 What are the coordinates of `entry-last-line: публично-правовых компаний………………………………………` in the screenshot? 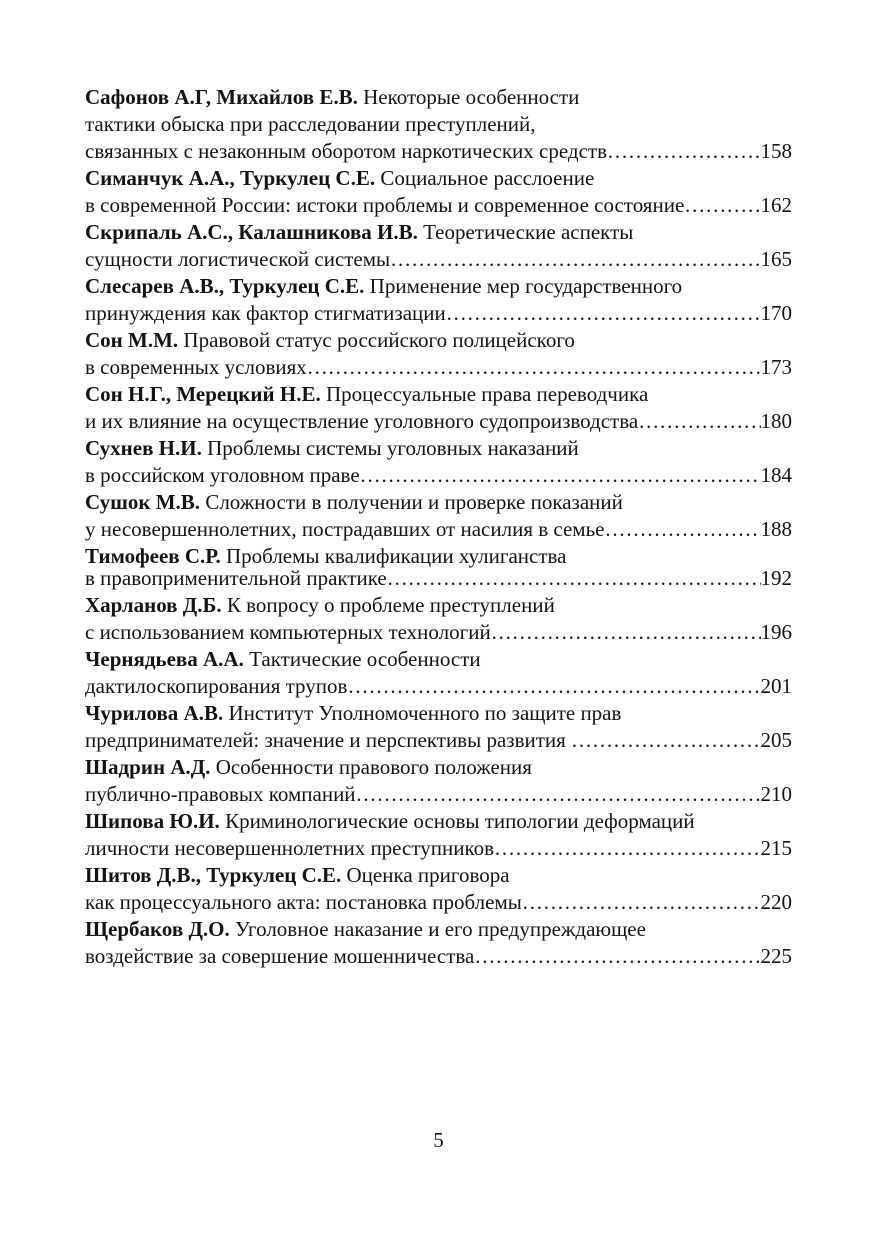 It's located at (438, 794).